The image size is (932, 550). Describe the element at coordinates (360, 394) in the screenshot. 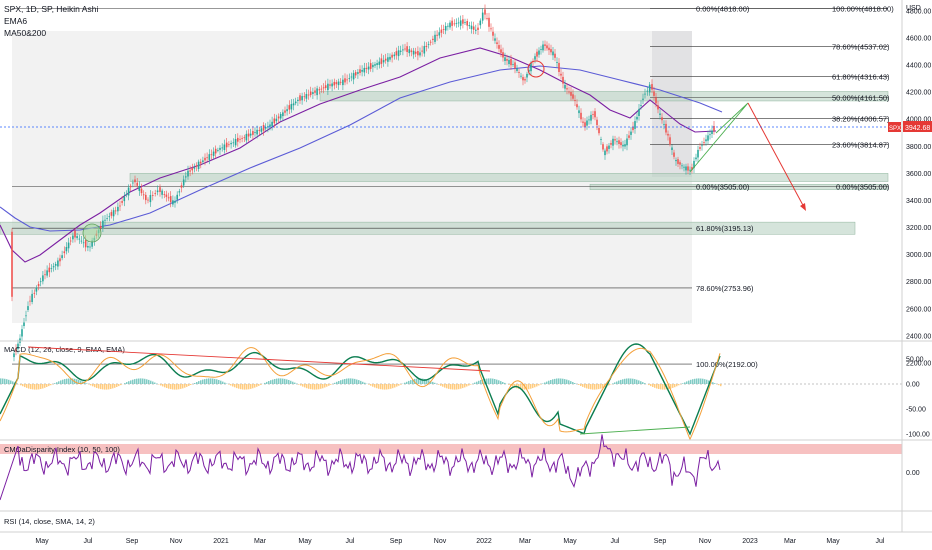

I see `signal-line` at that location.